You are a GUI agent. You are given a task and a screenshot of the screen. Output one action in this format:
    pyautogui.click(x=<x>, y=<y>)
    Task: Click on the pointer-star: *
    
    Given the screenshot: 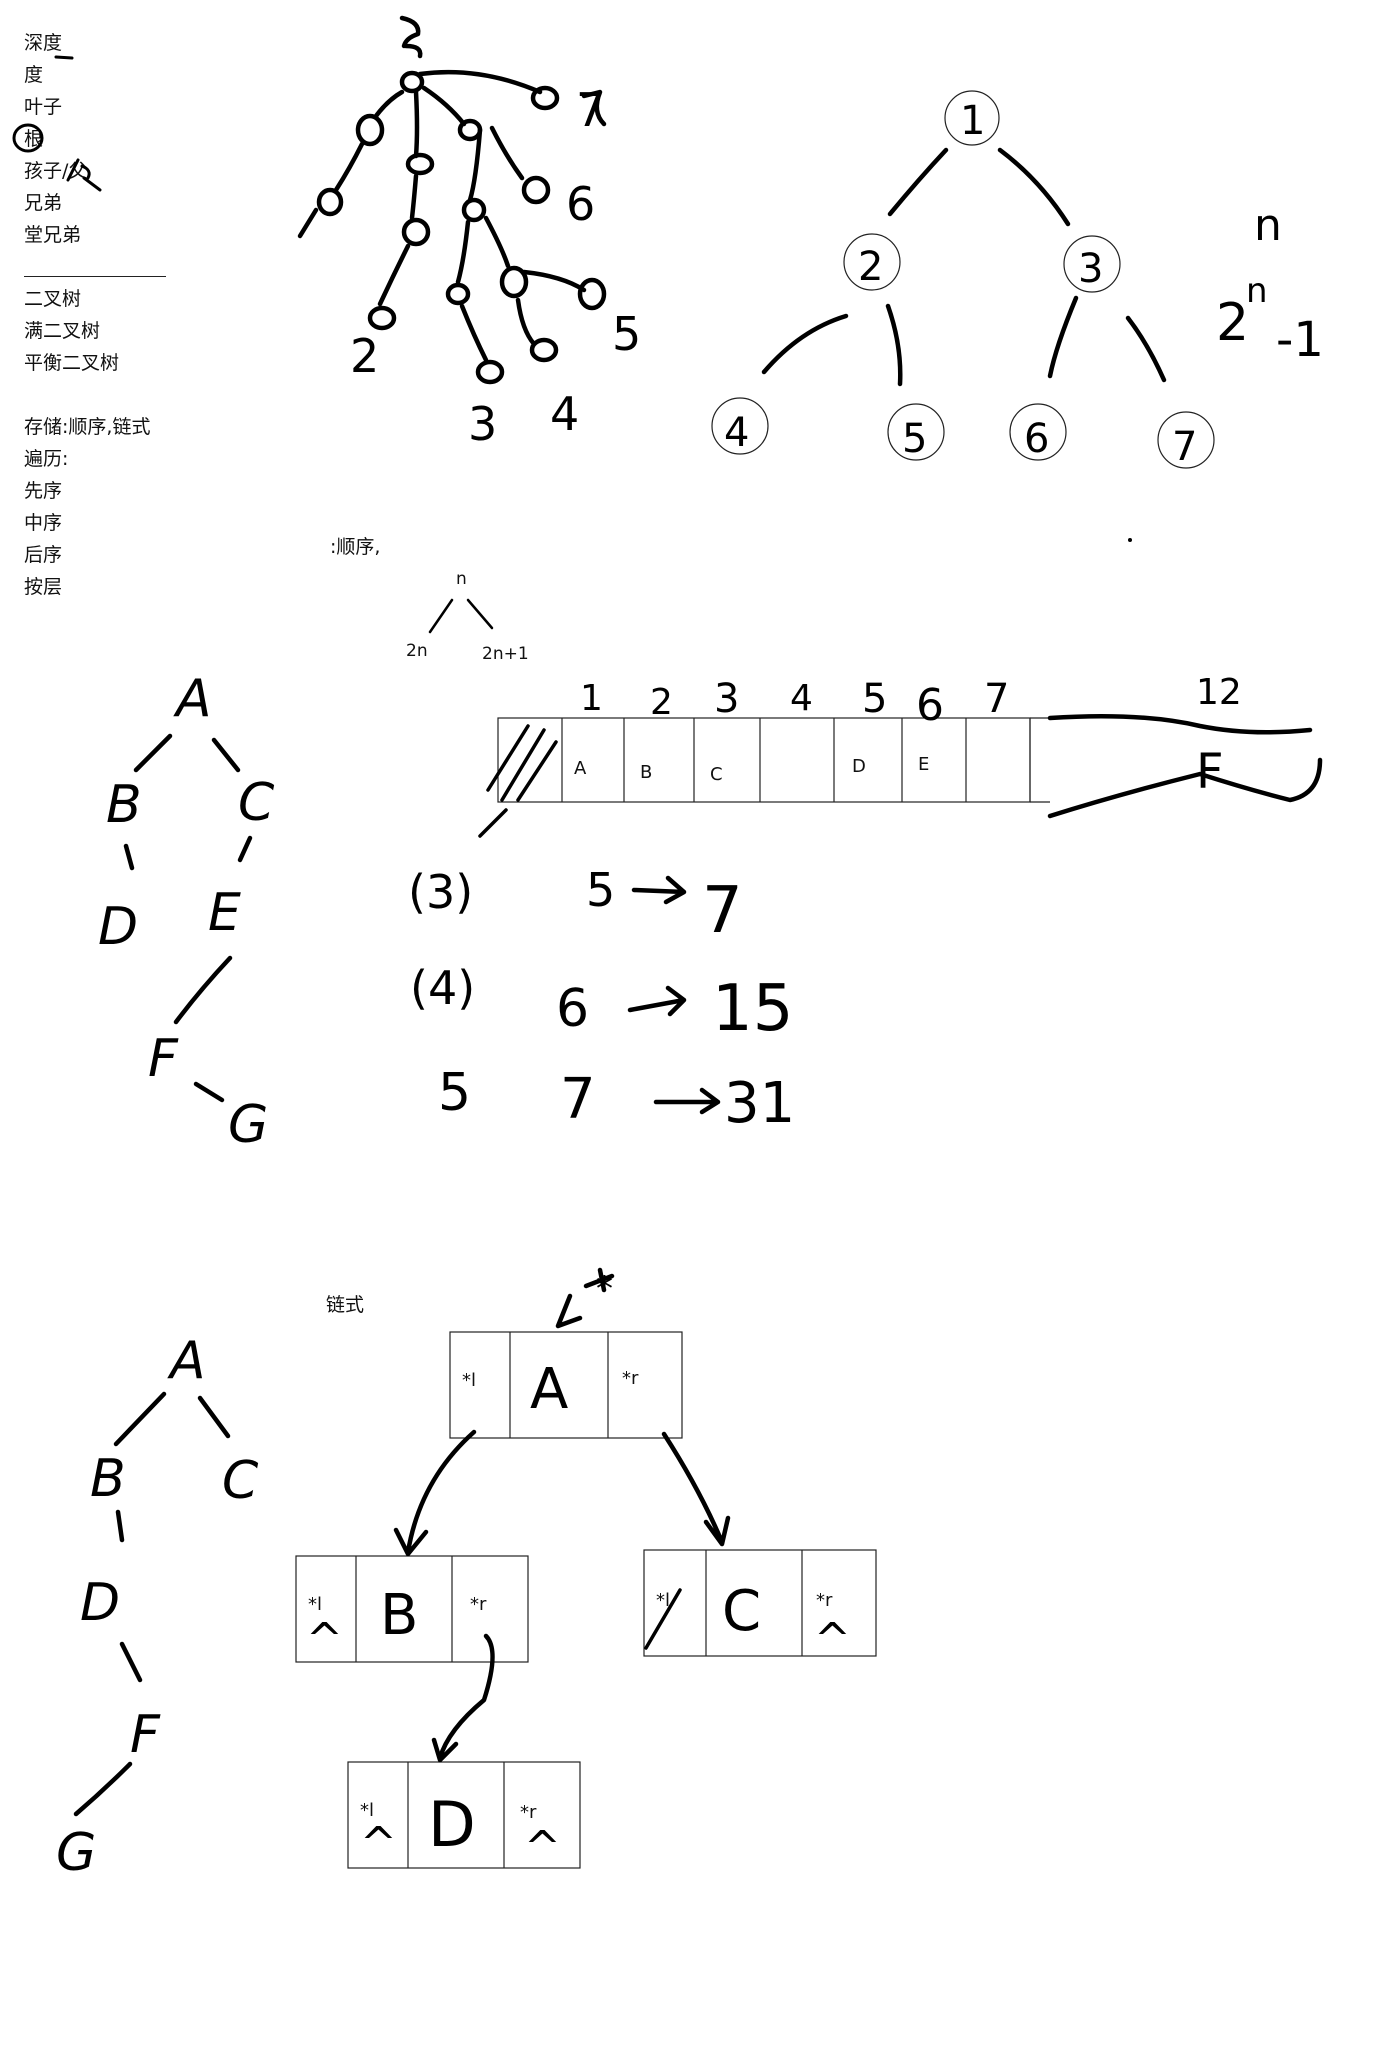 What is the action you would take?
    pyautogui.click(x=604, y=1289)
    